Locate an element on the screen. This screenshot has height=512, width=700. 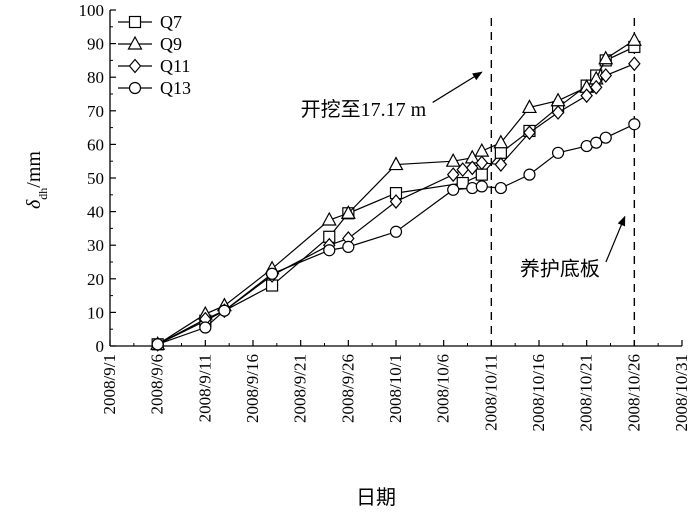
y-tick-label: 80 is located at coordinates (95, 77).